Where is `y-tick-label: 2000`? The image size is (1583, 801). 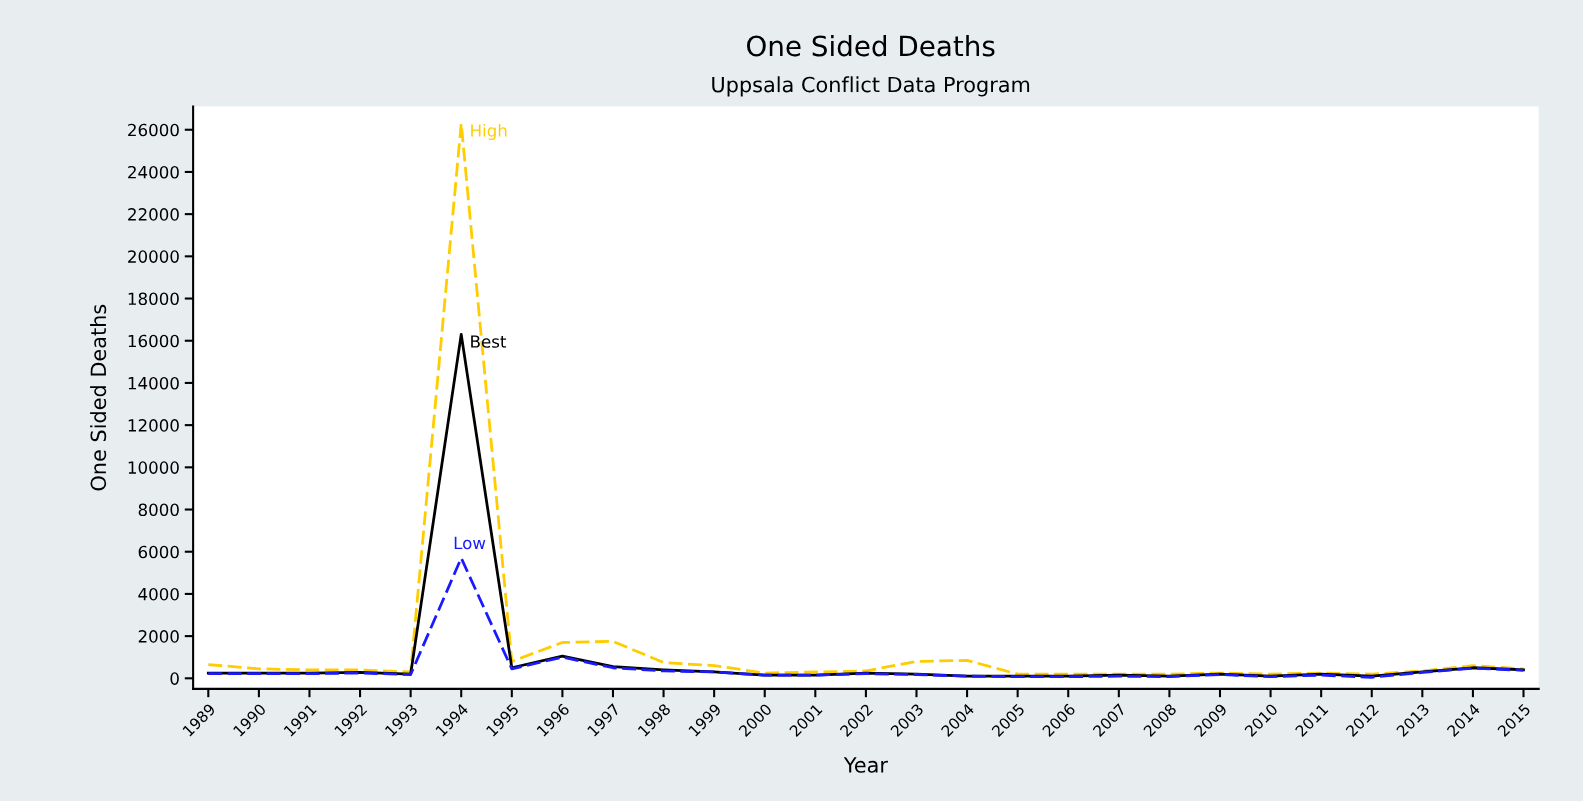 y-tick-label: 2000 is located at coordinates (158, 636).